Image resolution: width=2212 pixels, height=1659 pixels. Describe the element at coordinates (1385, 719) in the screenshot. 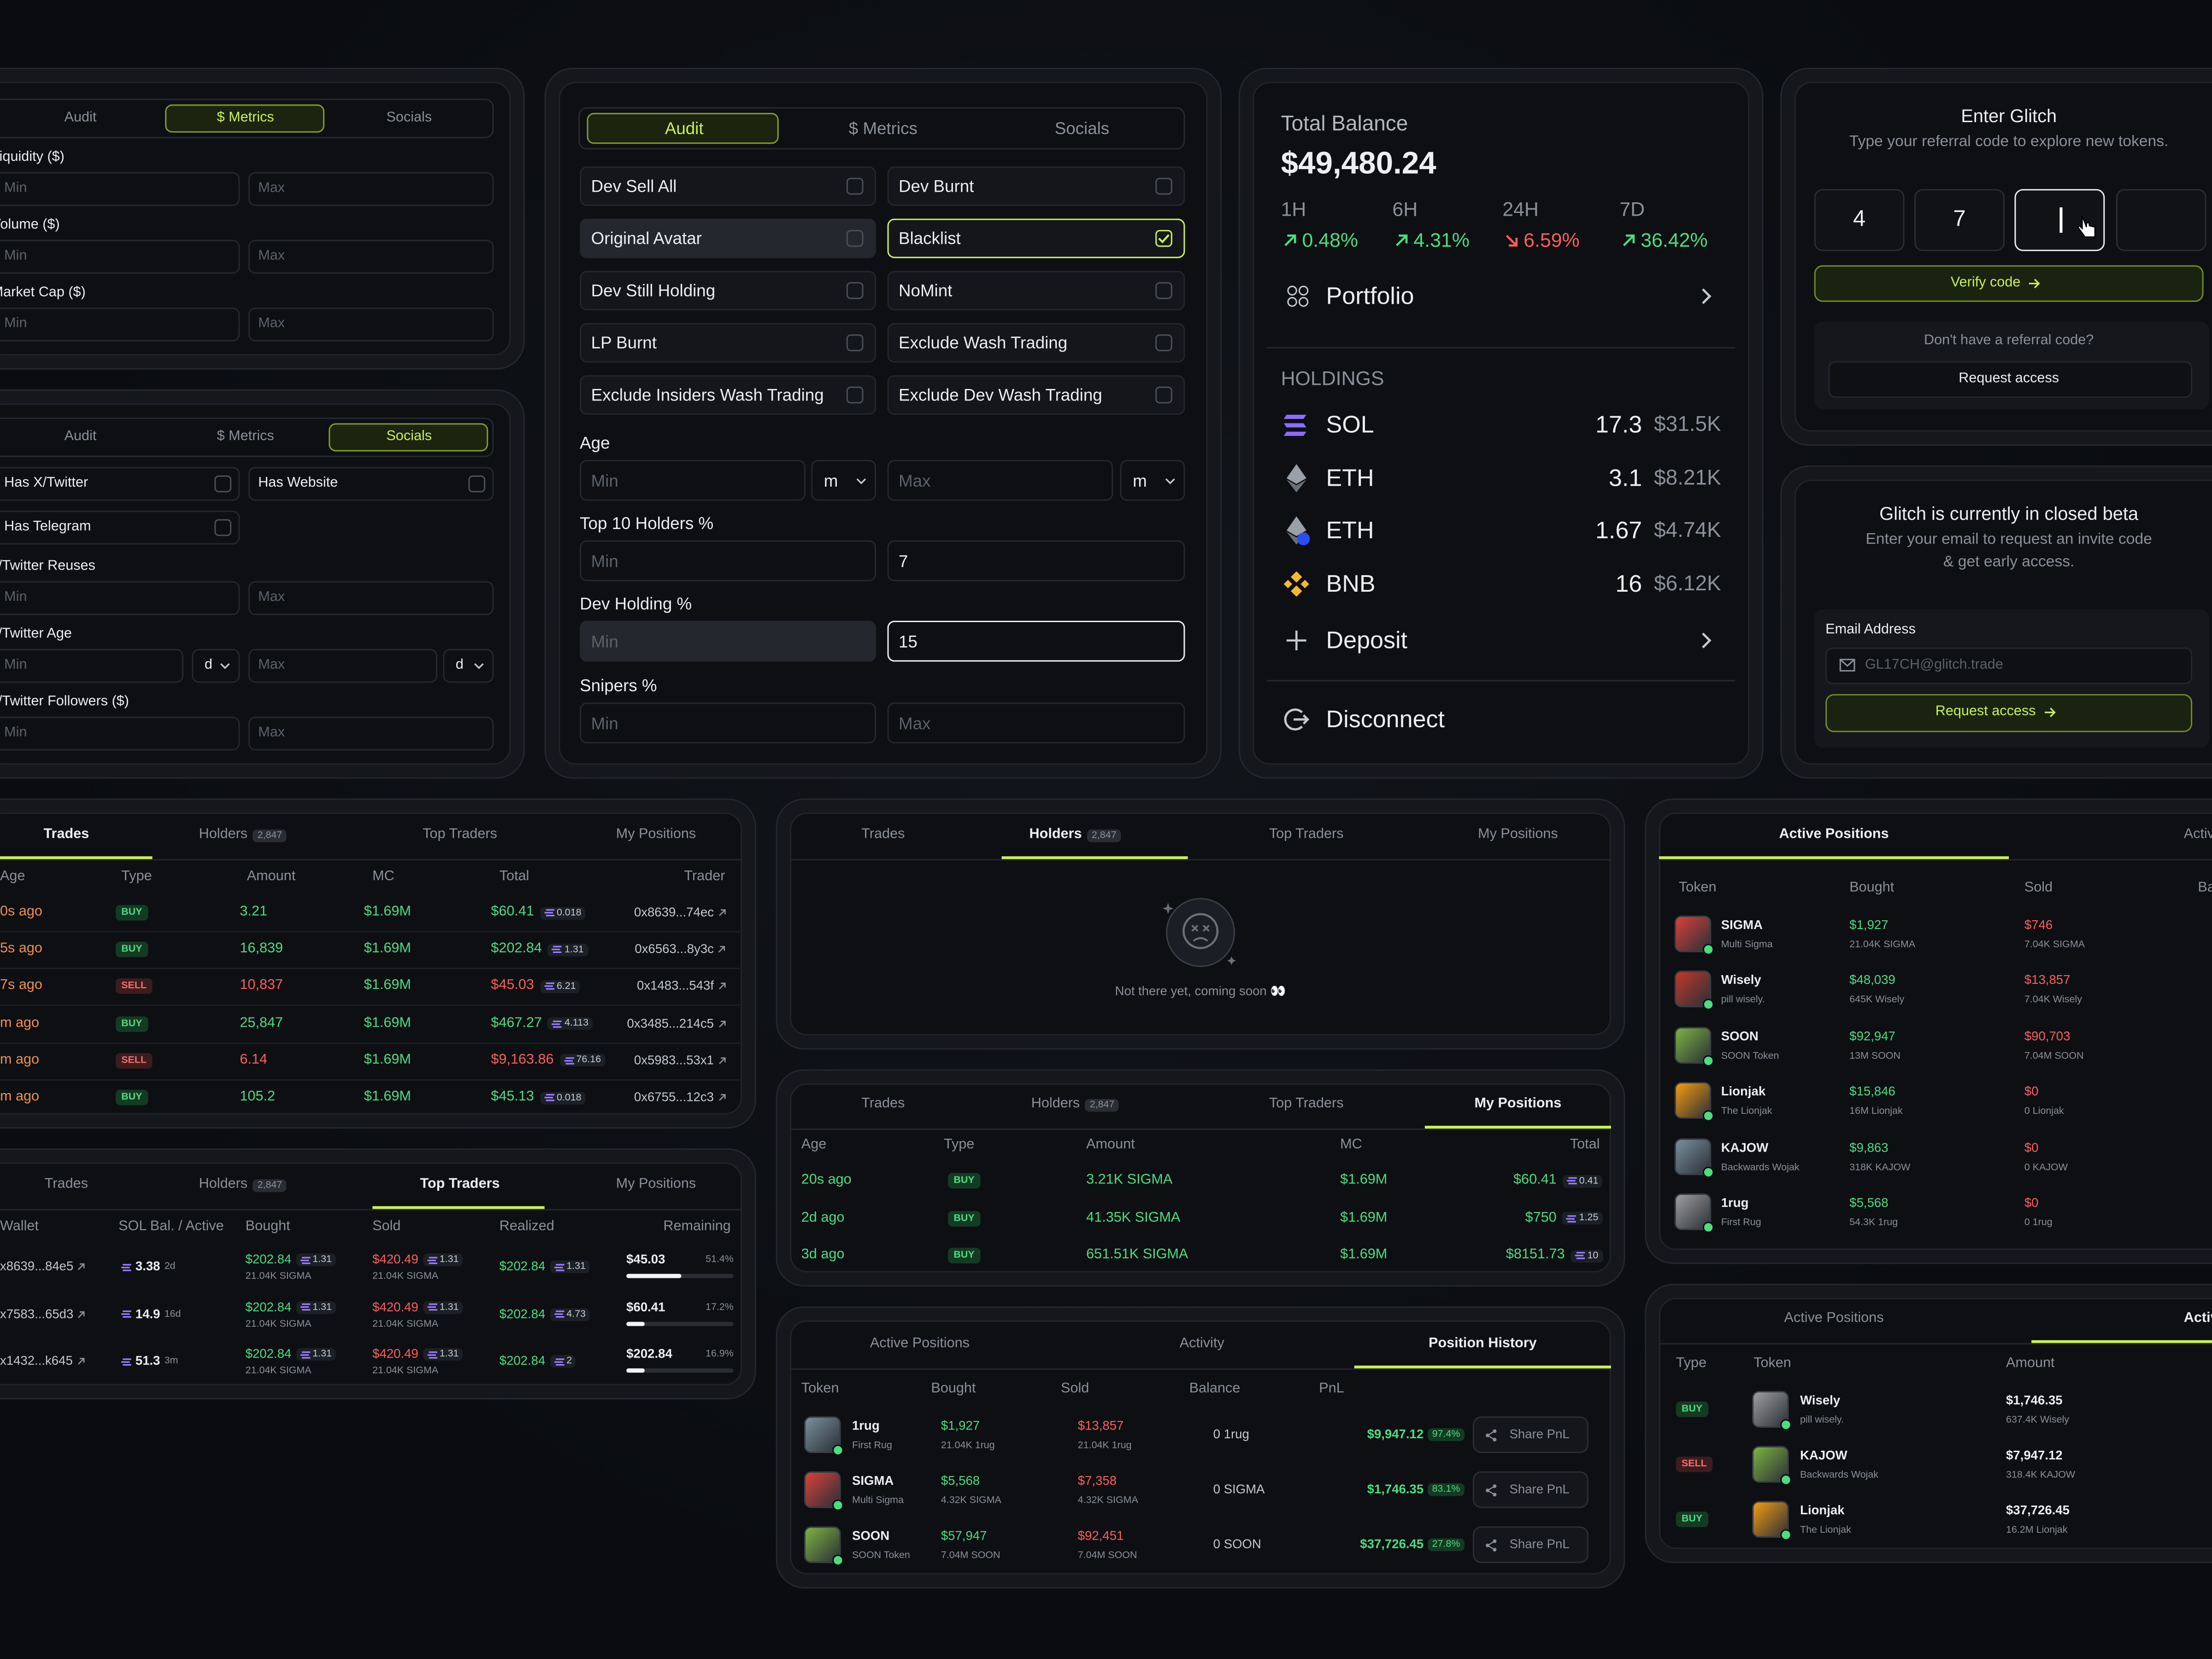

I see `disconnect-button: Disconnect` at that location.